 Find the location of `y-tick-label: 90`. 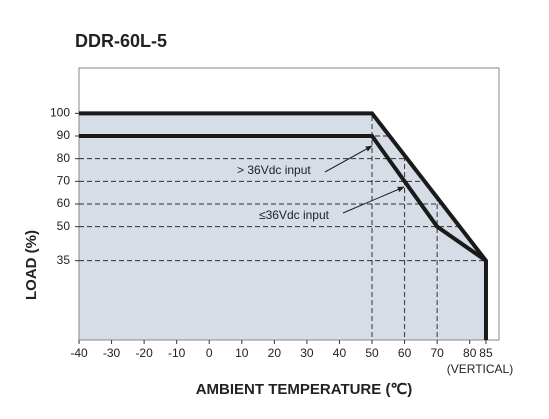

y-tick-label: 90 is located at coordinates (64, 135).